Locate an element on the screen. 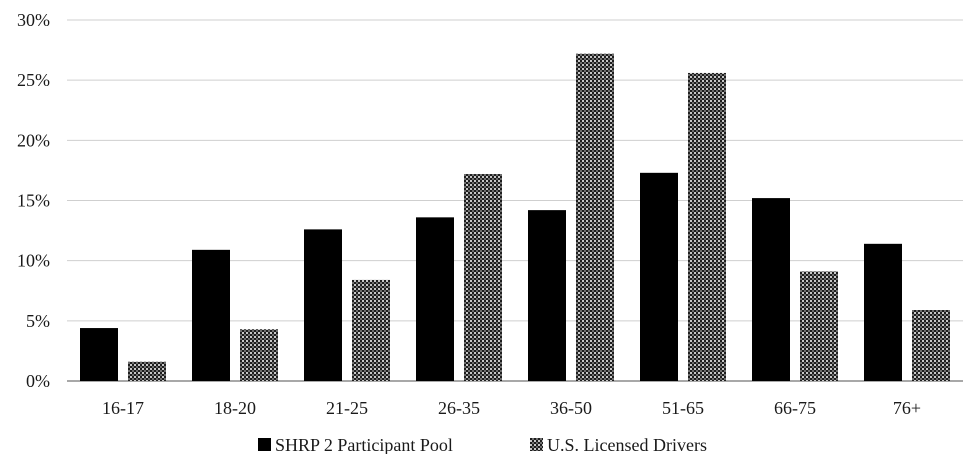  y-tick-label: 25% is located at coordinates (33, 80).